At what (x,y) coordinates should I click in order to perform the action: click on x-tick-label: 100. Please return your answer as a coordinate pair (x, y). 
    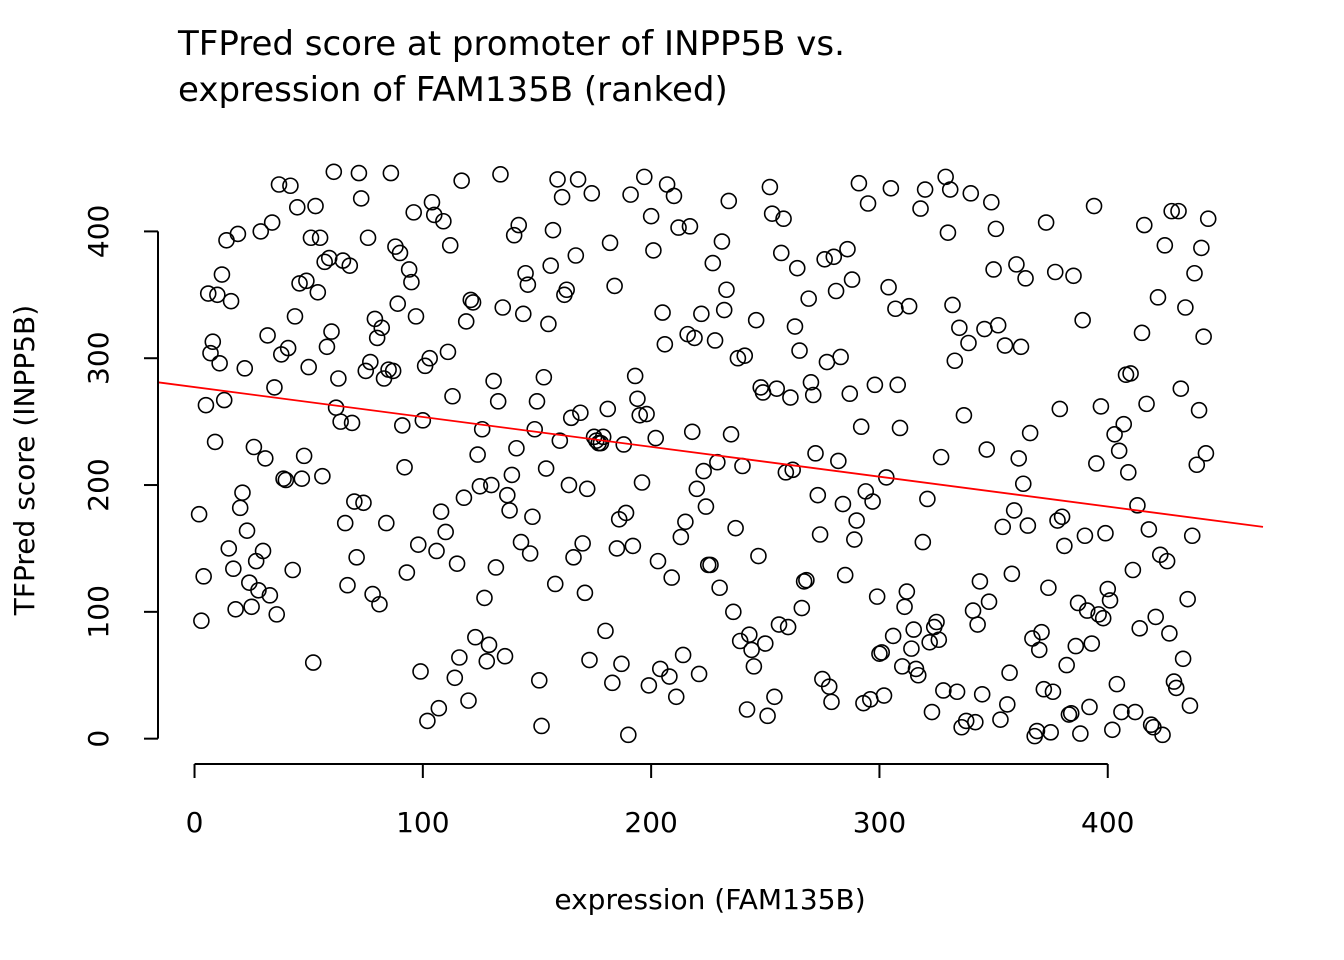
    Looking at the image, I should click on (422, 822).